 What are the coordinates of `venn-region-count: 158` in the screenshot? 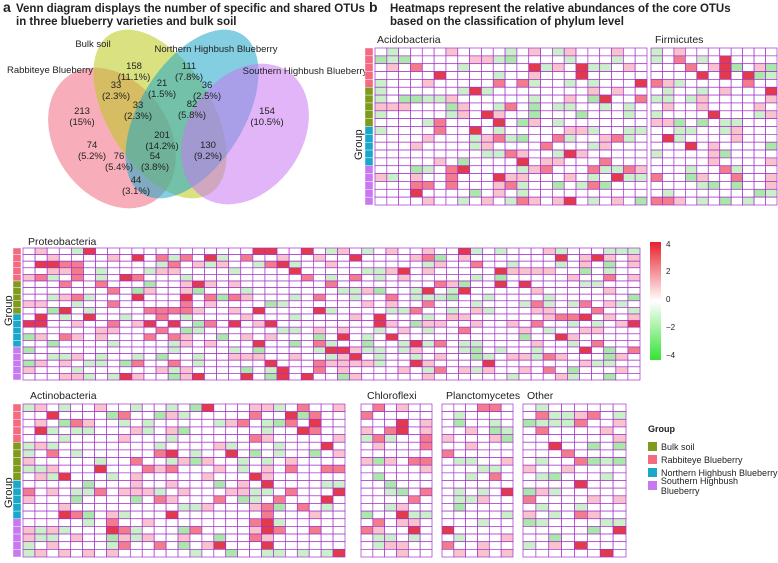 It's located at (134, 66).